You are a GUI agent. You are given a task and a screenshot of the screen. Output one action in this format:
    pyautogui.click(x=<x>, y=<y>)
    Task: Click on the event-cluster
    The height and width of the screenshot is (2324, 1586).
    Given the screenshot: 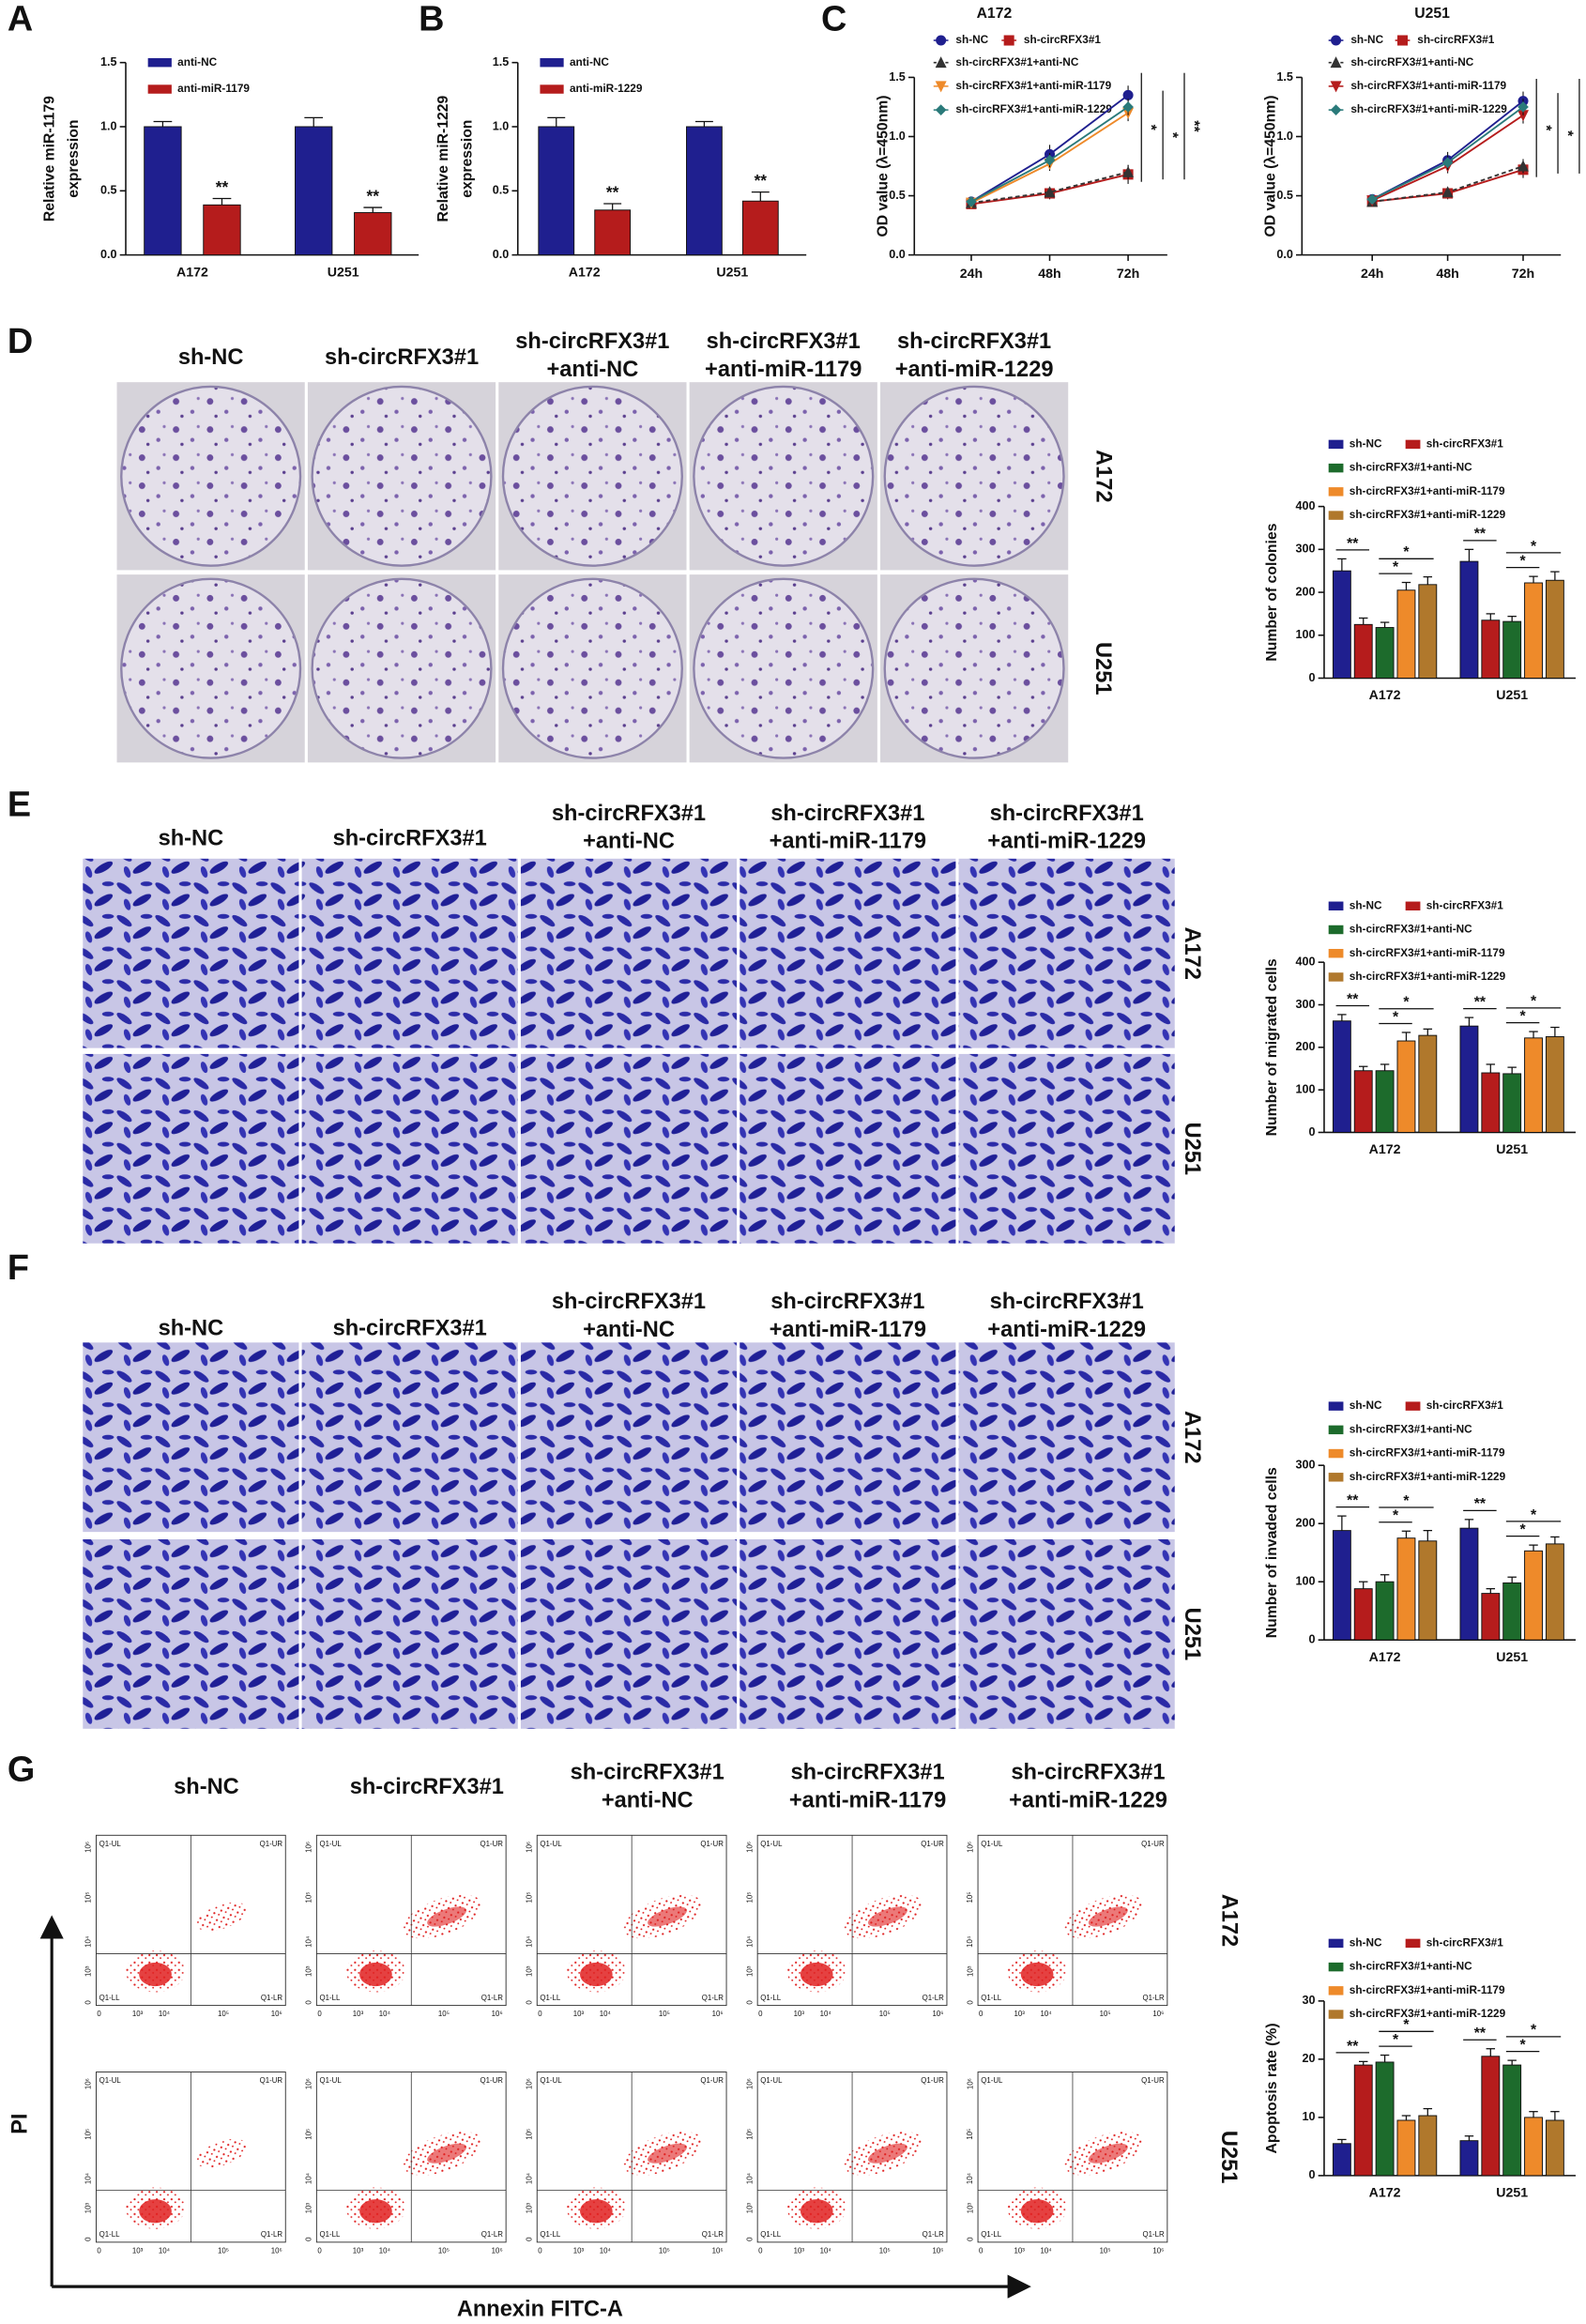 What is the action you would take?
    pyautogui.click(x=222, y=1917)
    